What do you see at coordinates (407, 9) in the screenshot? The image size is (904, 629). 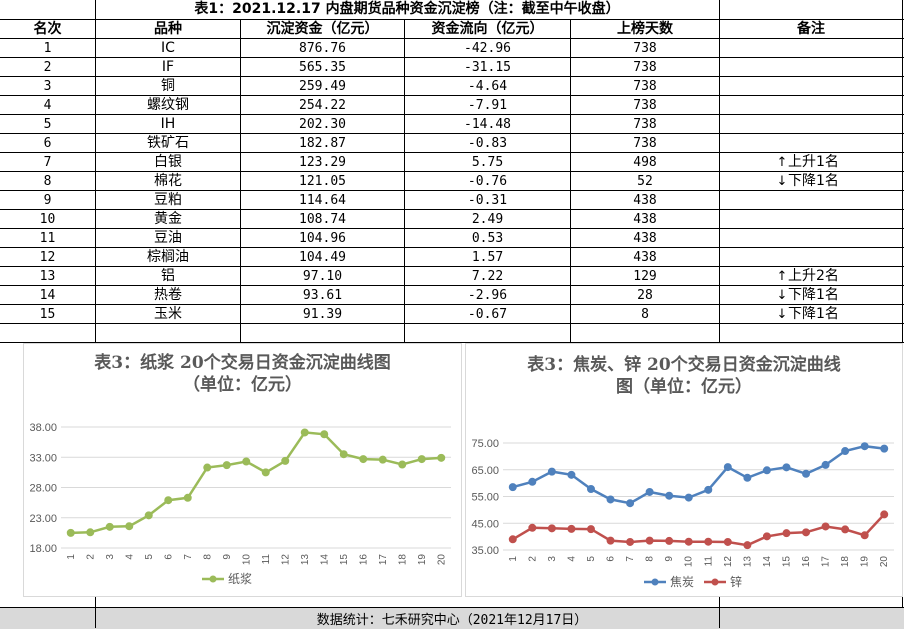 I see `table-title: 表1：2021.12.17 内盘期货品种资金沉淀榜（注：截至中午收盘）` at bounding box center [407, 9].